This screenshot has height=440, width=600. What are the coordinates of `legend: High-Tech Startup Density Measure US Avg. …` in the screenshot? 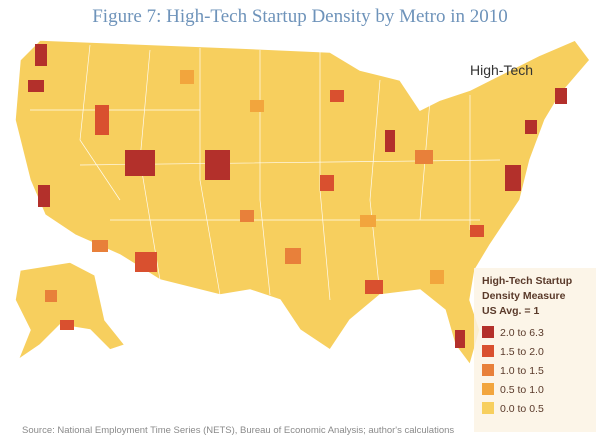 It's located at (535, 350).